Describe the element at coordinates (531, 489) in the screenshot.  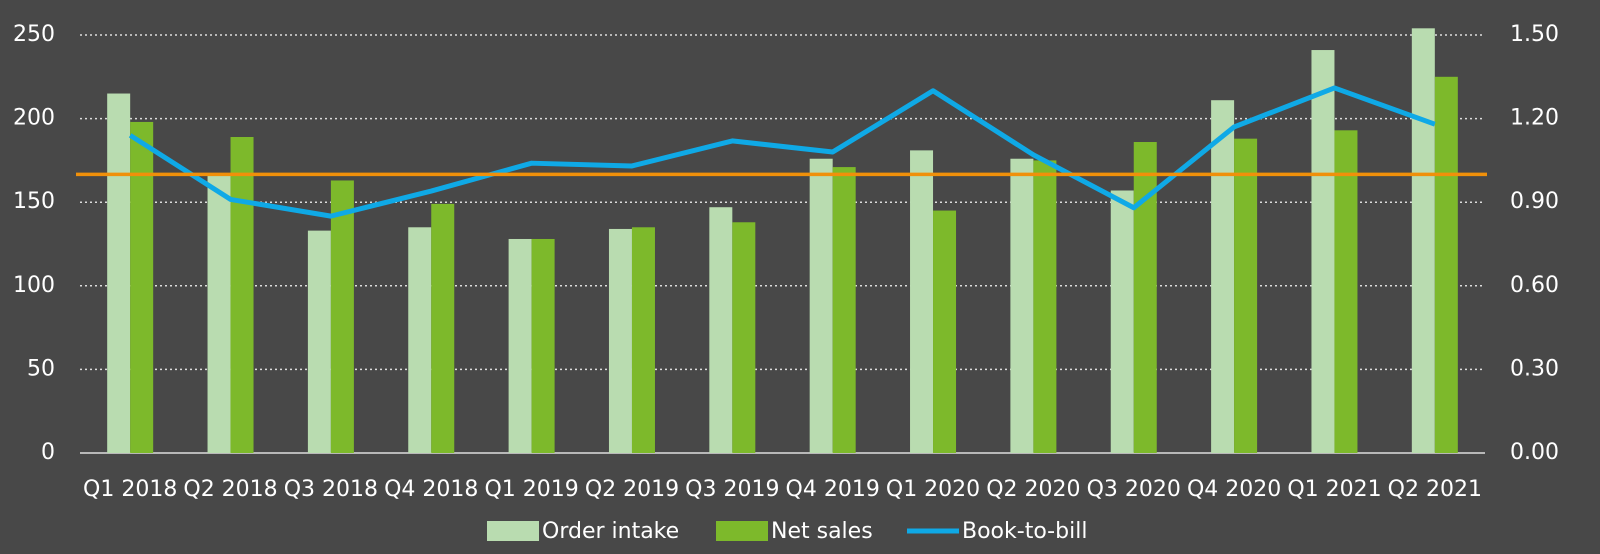
I see `x-tick-label: Q1 2019` at that location.